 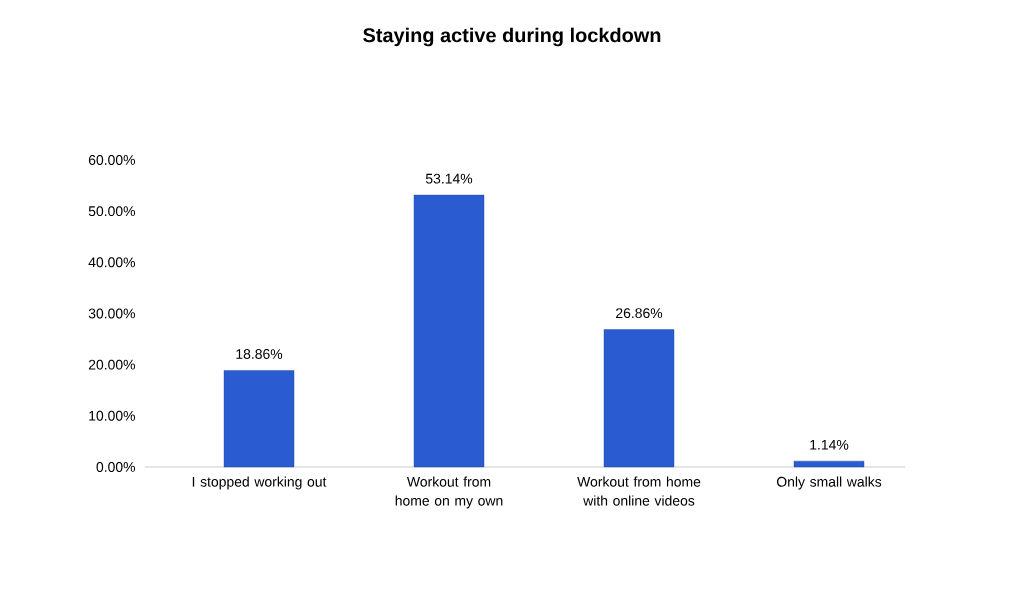 What do you see at coordinates (449, 178) in the screenshot?
I see `data-label: 53.14%` at bounding box center [449, 178].